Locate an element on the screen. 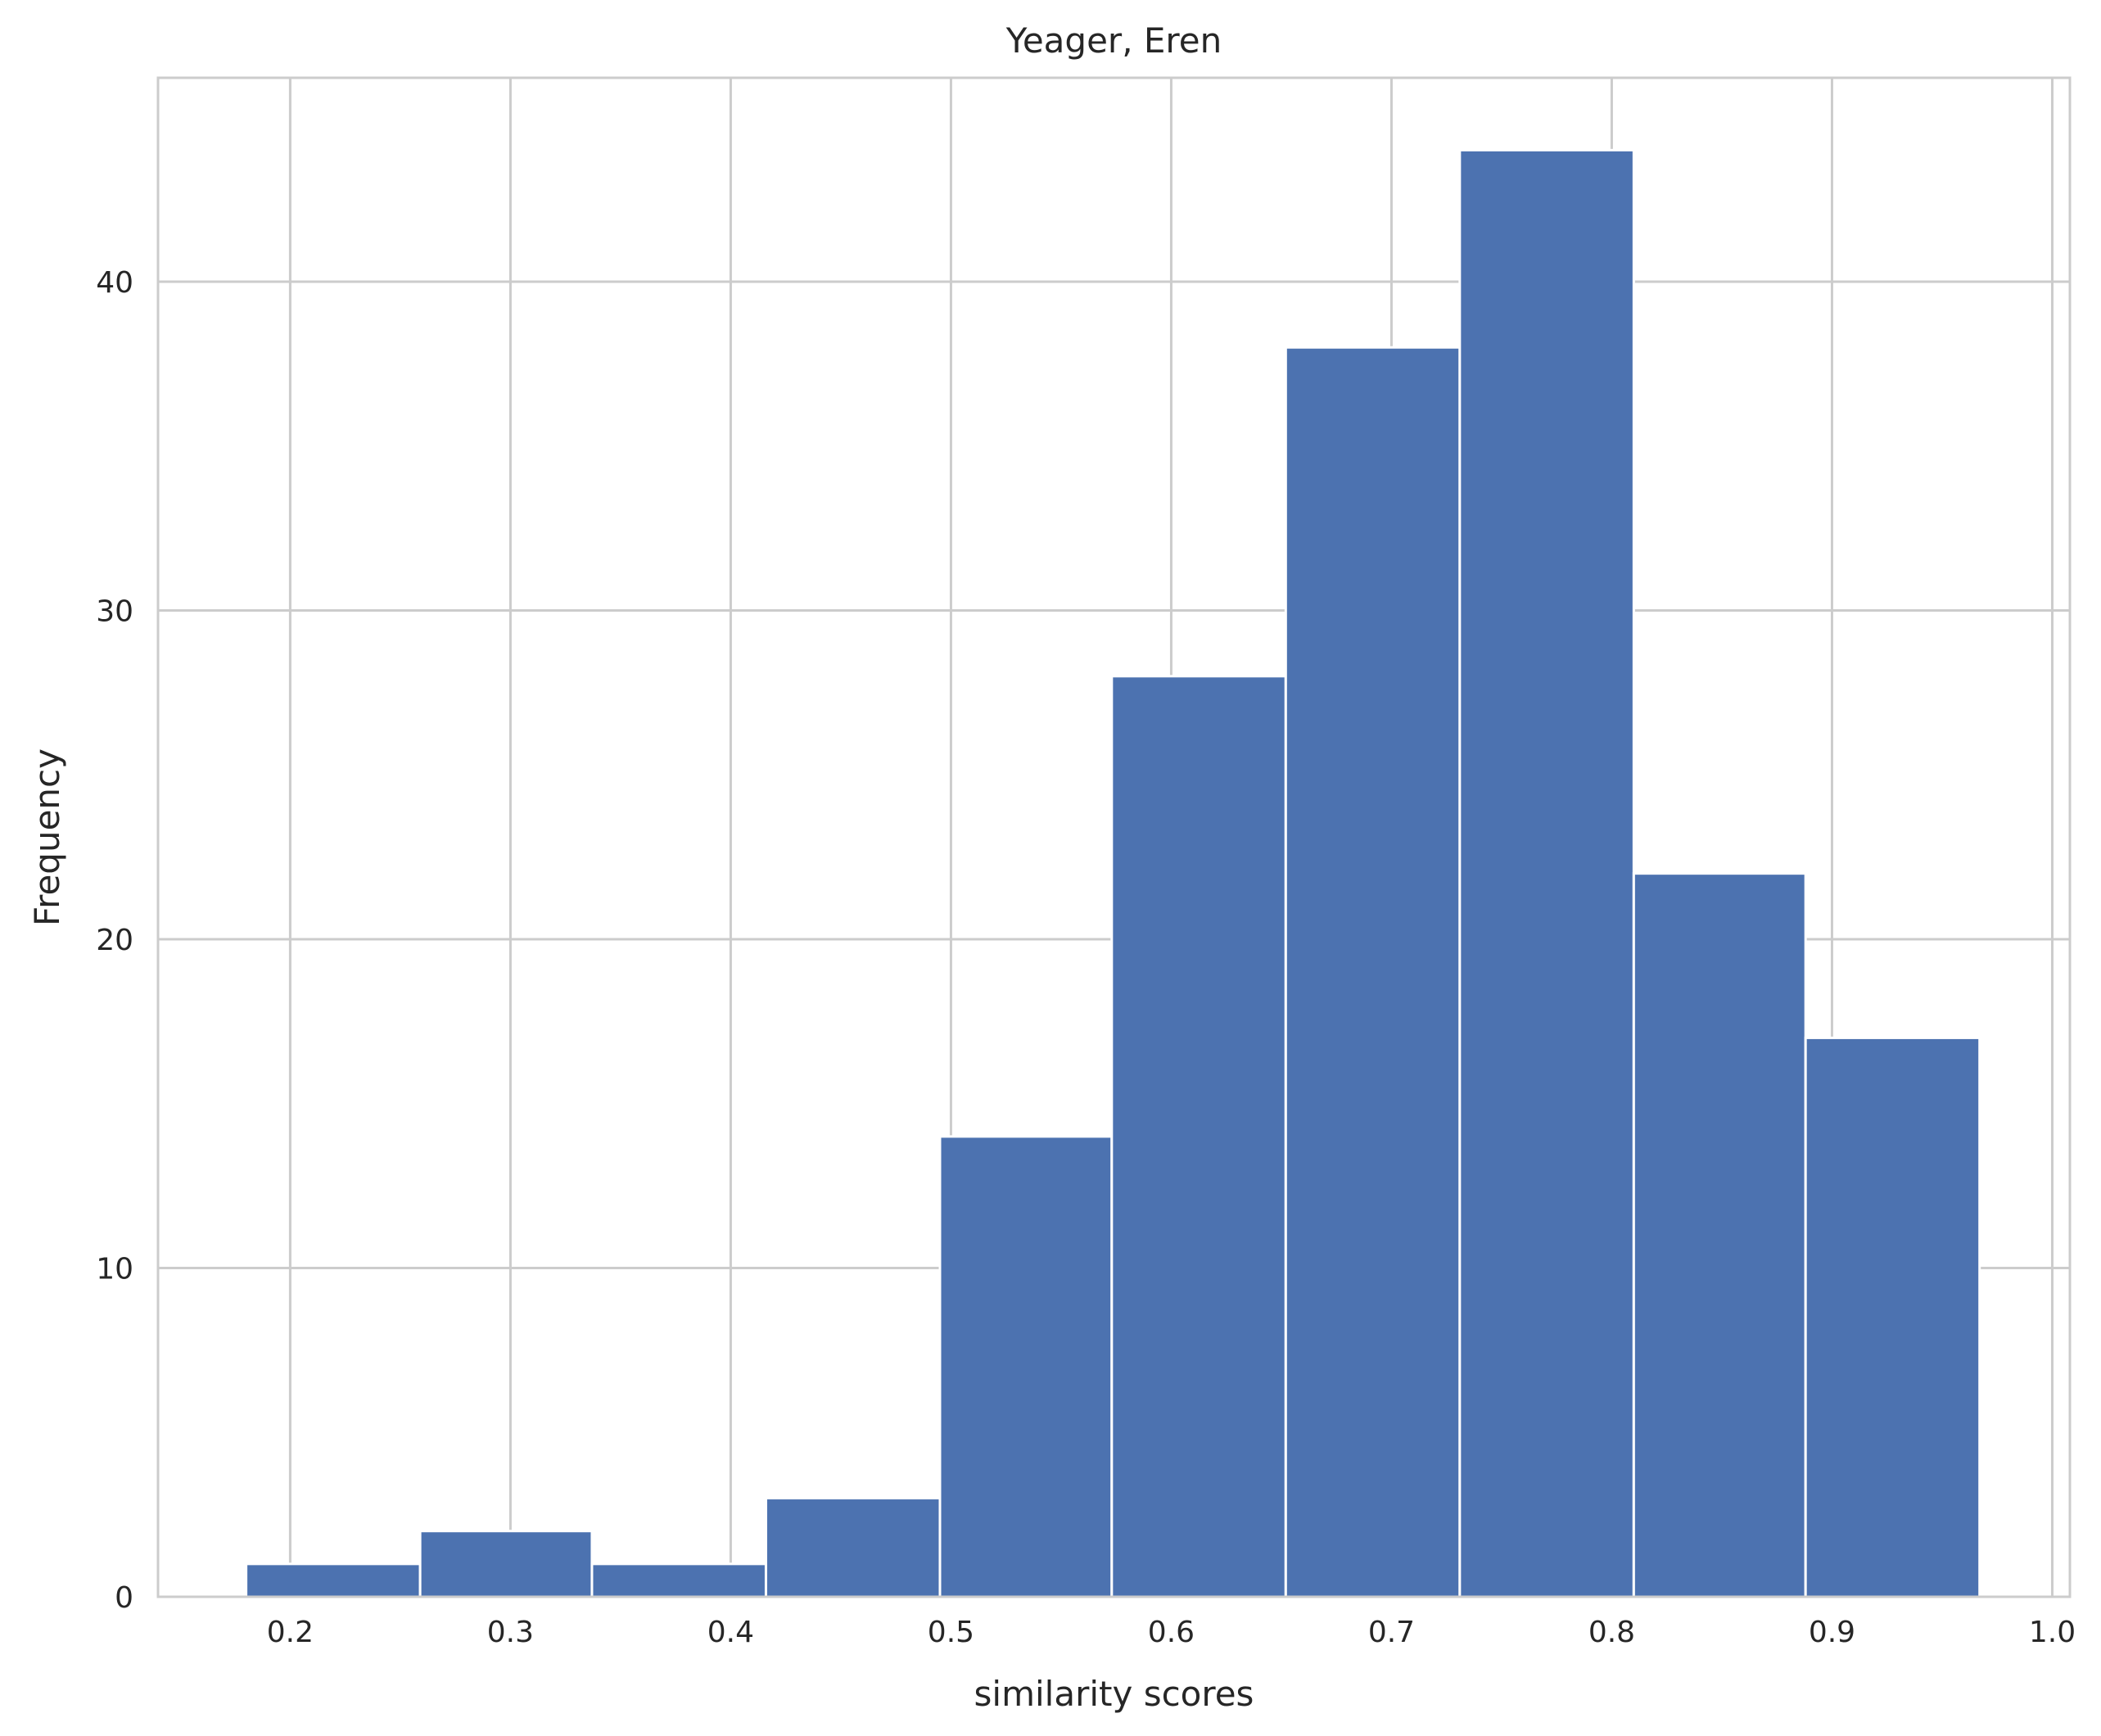  y-tick-labels: 0 10 20 30 40 is located at coordinates (115, 940).